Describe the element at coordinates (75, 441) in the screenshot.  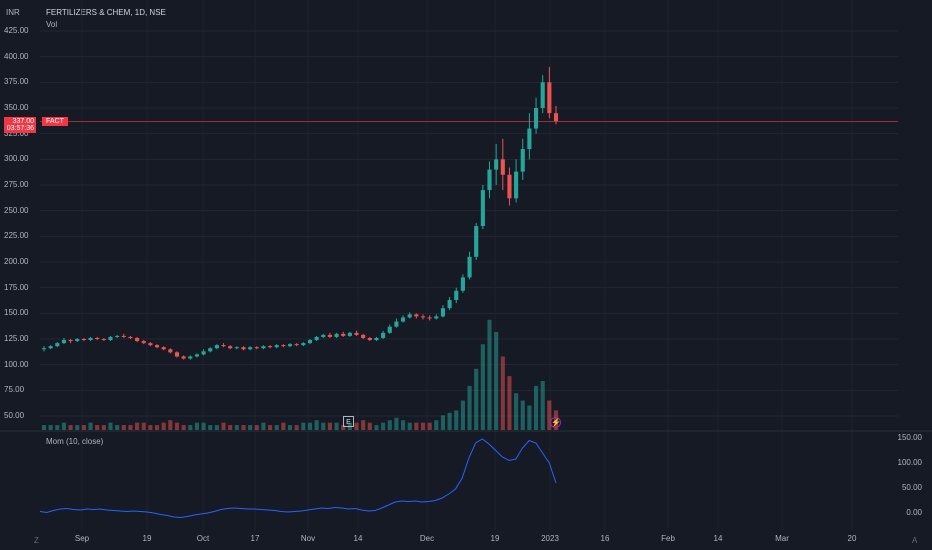
I see `momentum-indicator-label: Mom (10, close)` at that location.